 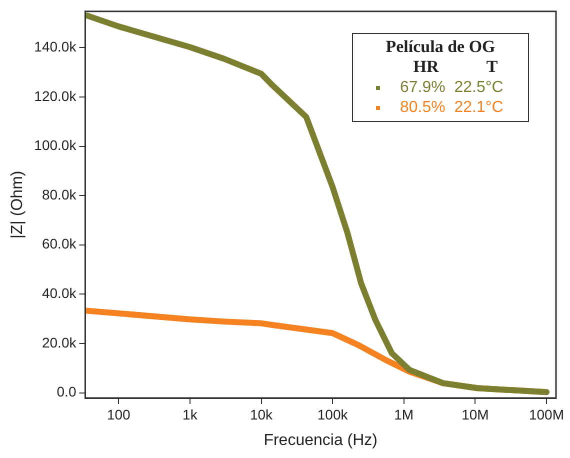 What do you see at coordinates (426, 67) in the screenshot?
I see `annotation: HR` at bounding box center [426, 67].